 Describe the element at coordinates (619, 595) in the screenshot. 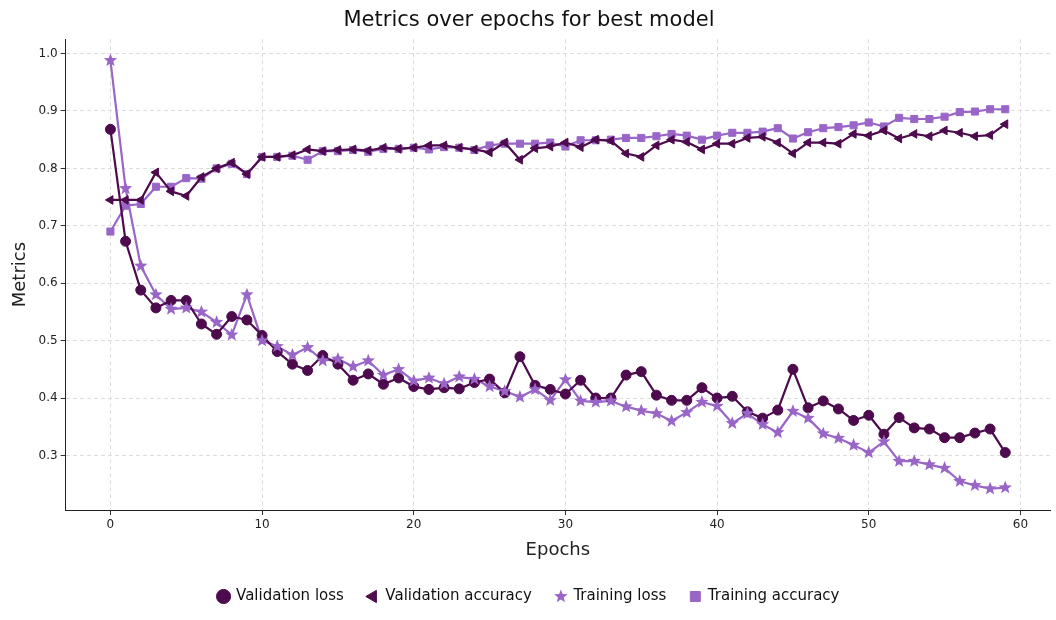

I see `legend-label: Training loss` at that location.